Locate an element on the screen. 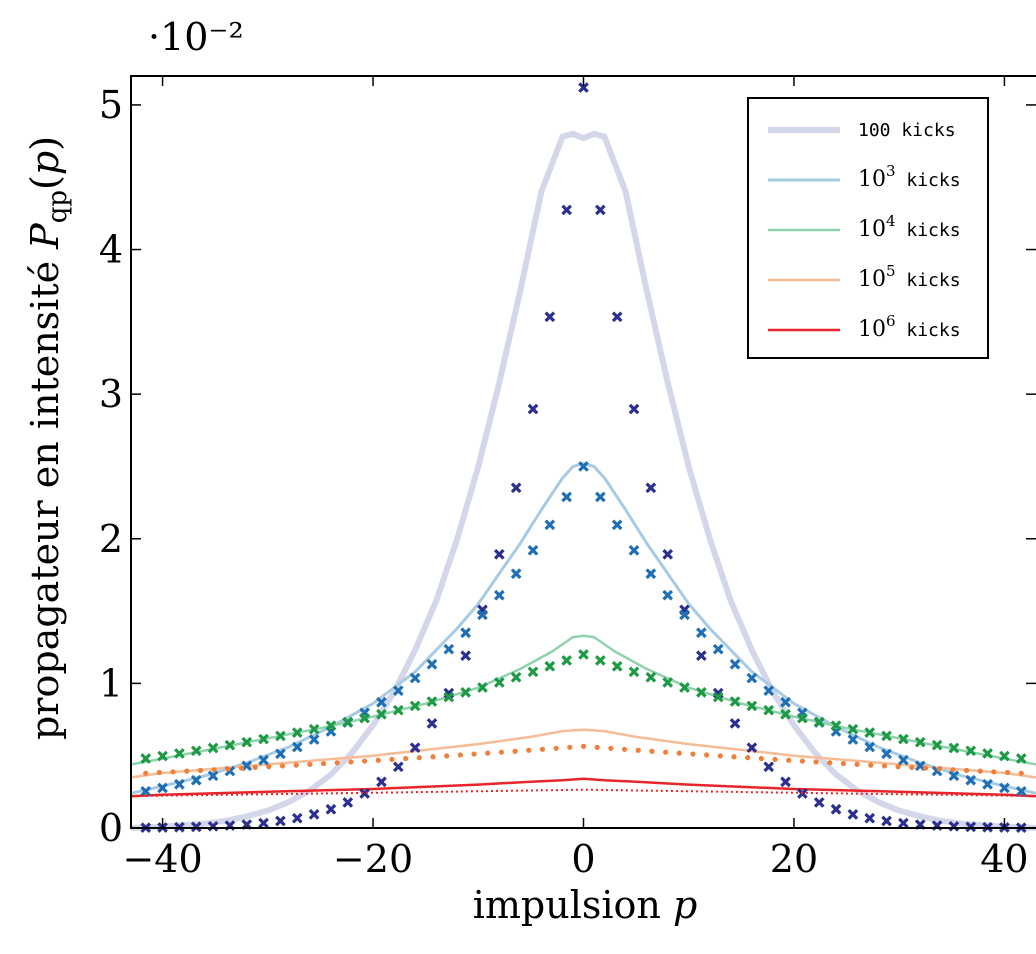 Image resolution: width=1036 pixels, height=954 pixels. x-tick-label: 0 is located at coordinates (583, 859).